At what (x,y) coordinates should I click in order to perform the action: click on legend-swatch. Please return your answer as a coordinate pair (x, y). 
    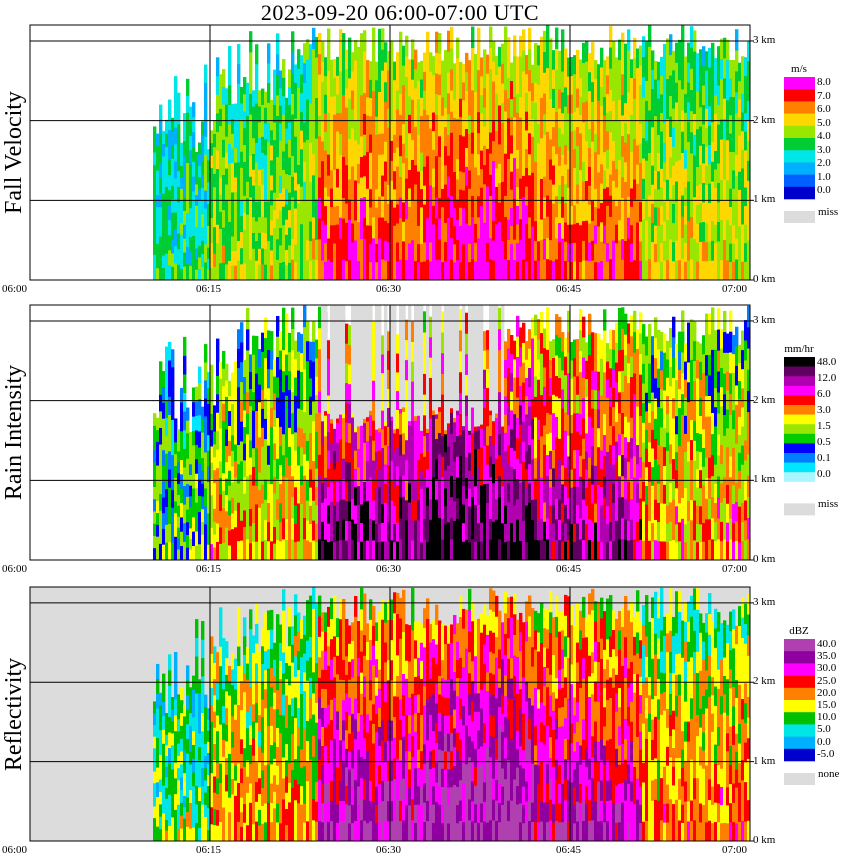
    Looking at the image, I should click on (799, 486).